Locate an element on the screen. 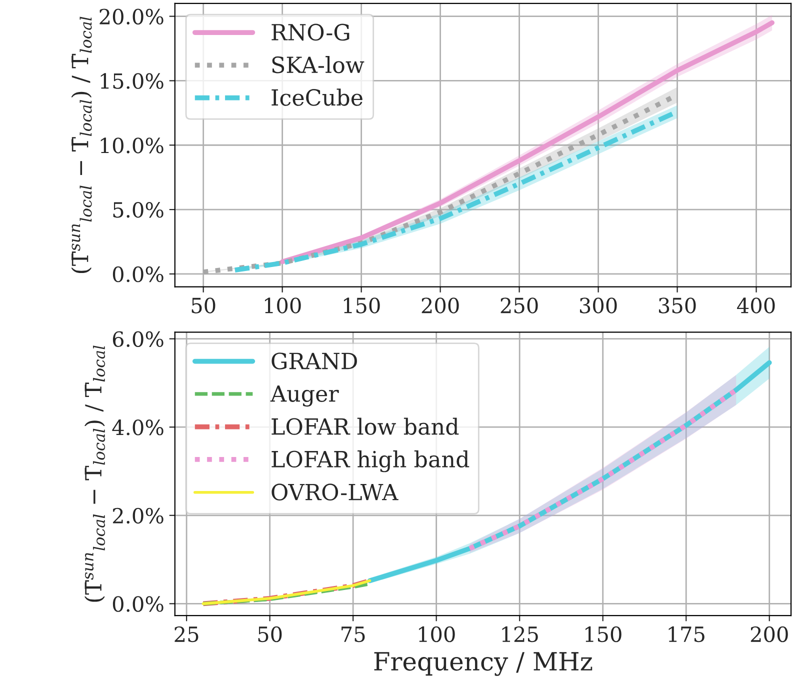 The height and width of the screenshot is (684, 795). legend-label: IceCube is located at coordinates (317, 97).